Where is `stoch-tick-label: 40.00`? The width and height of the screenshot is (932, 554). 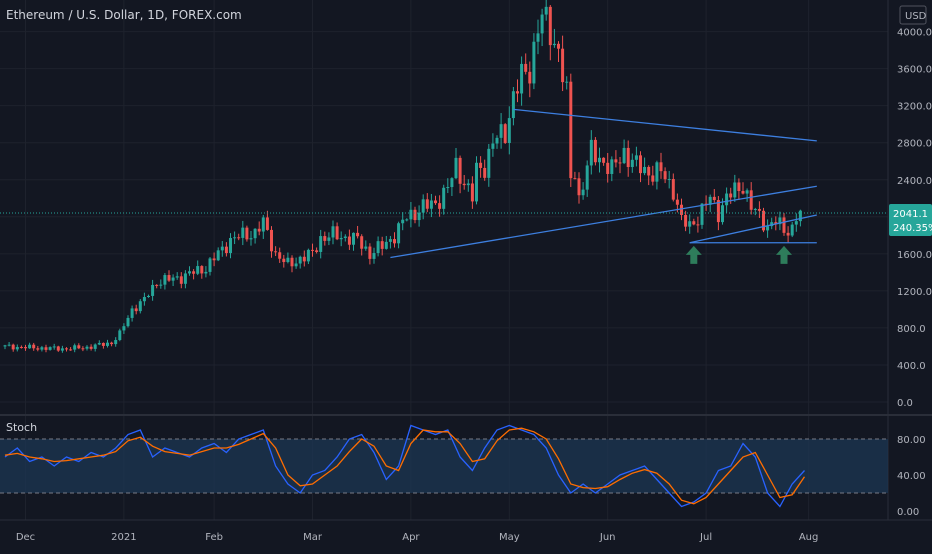 stoch-tick-label: 40.00 is located at coordinates (911, 476).